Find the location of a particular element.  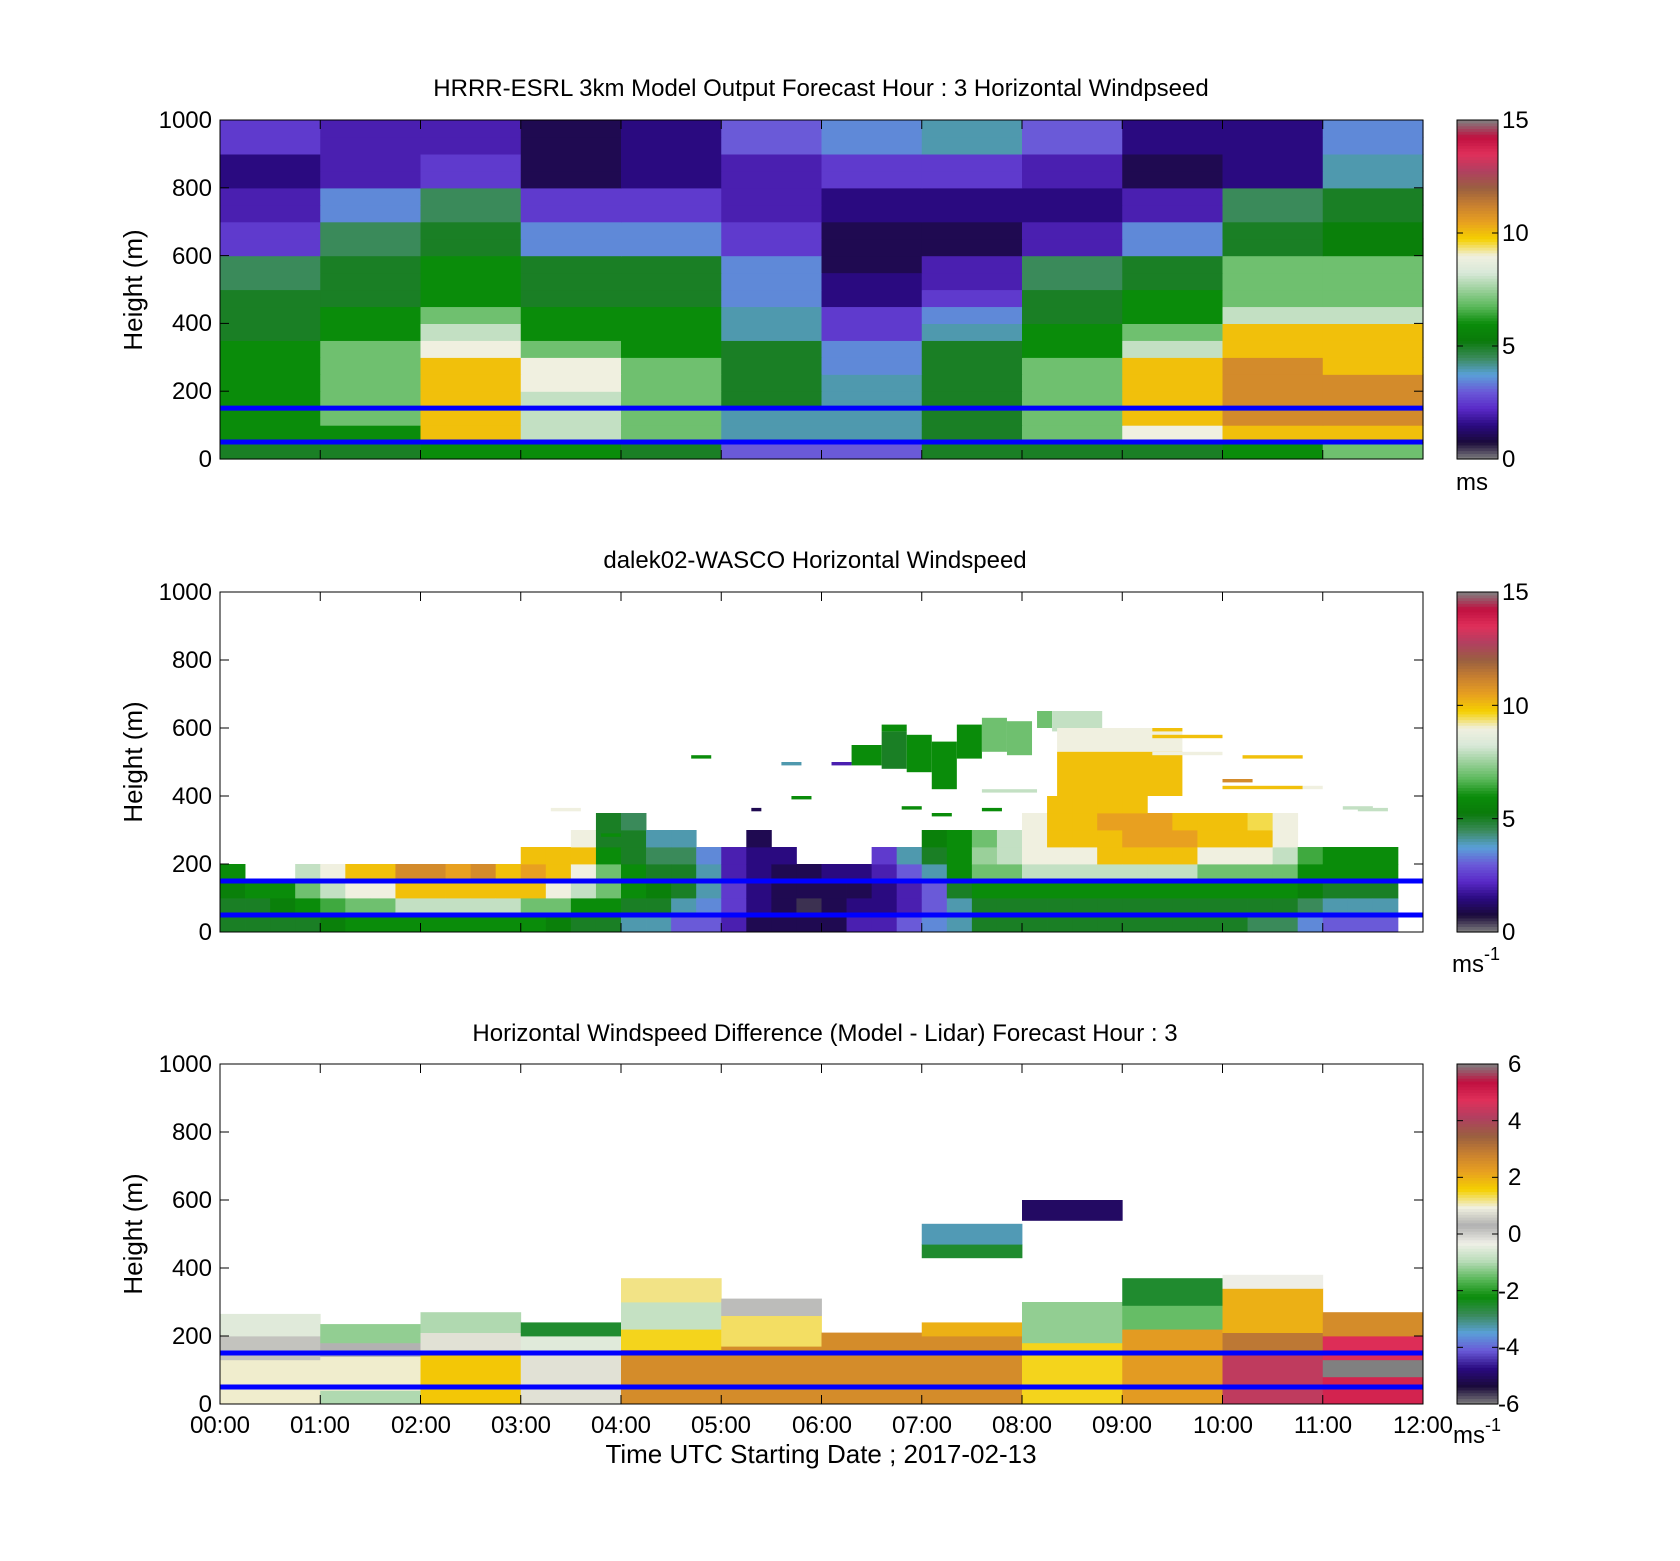

panel2-colorbar is located at coordinates (1477, 762).